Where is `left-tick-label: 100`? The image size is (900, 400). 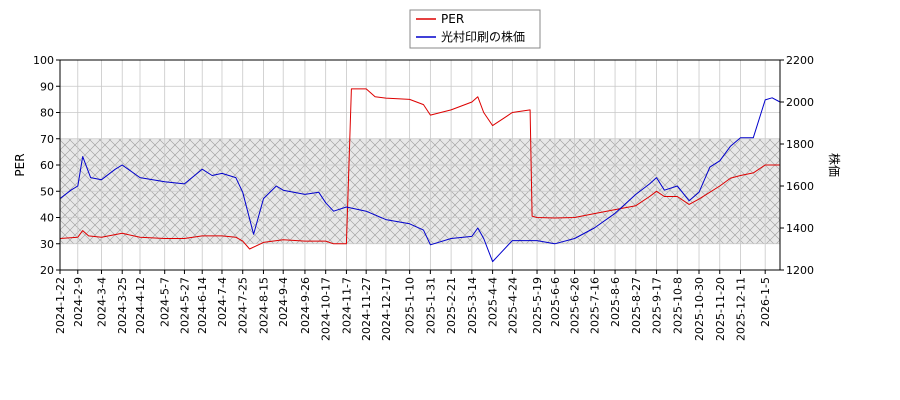 left-tick-label: 100 is located at coordinates (43, 60).